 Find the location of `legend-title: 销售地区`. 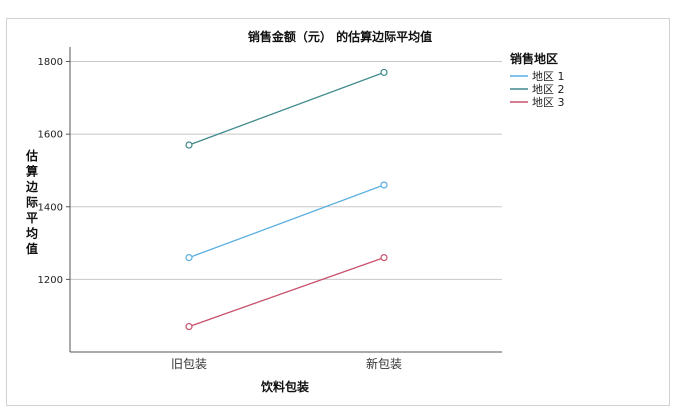

legend-title: 销售地区 is located at coordinates (534, 58).